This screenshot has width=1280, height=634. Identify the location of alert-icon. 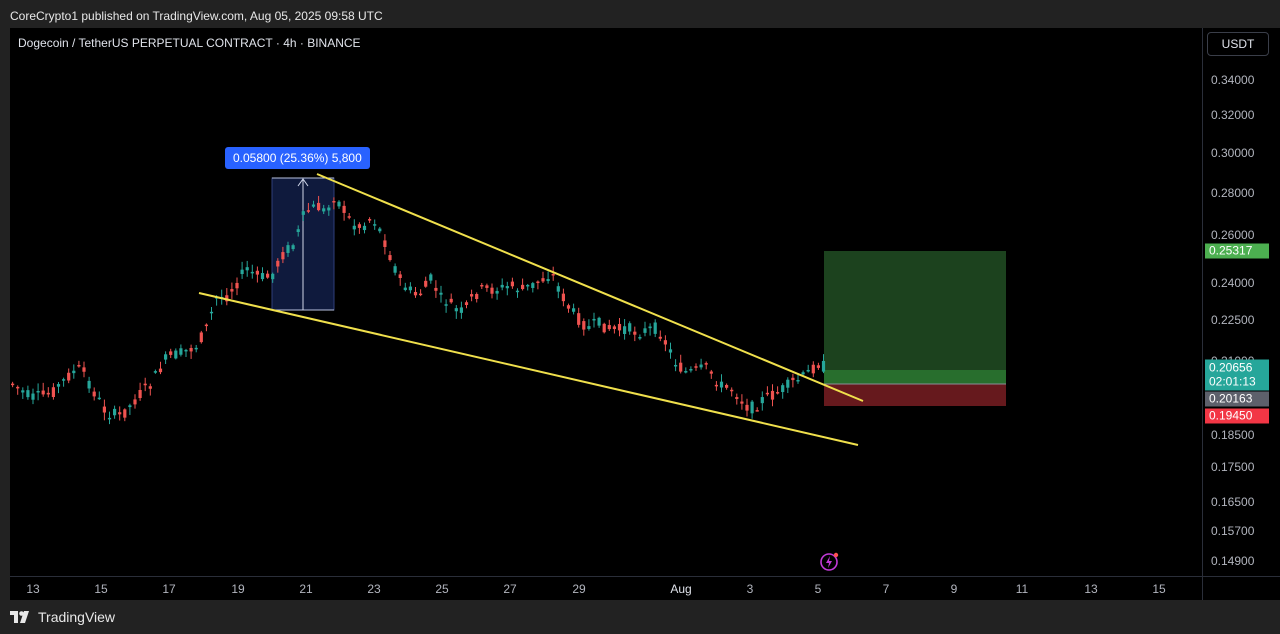
(830, 563).